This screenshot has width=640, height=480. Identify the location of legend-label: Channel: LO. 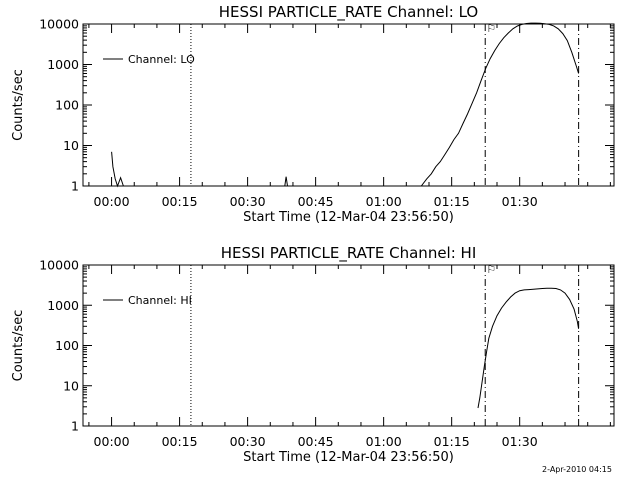
(161, 59).